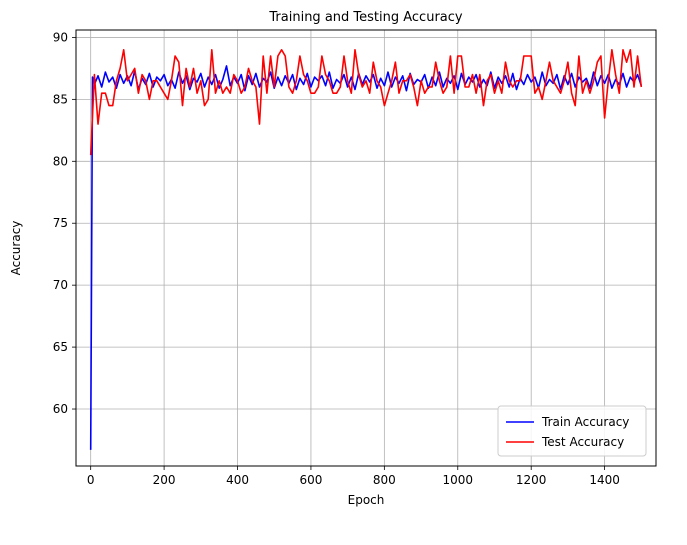 Image resolution: width=687 pixels, height=545 pixels. What do you see at coordinates (60, 161) in the screenshot?
I see `y-tick-label: 80` at bounding box center [60, 161].